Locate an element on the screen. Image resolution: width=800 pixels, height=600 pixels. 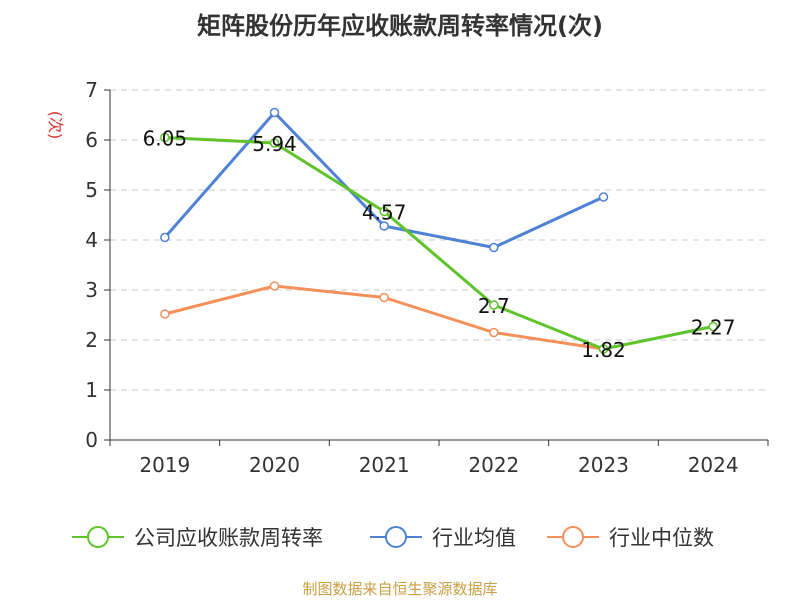
y-tick-label: 6 is located at coordinates (91, 140).